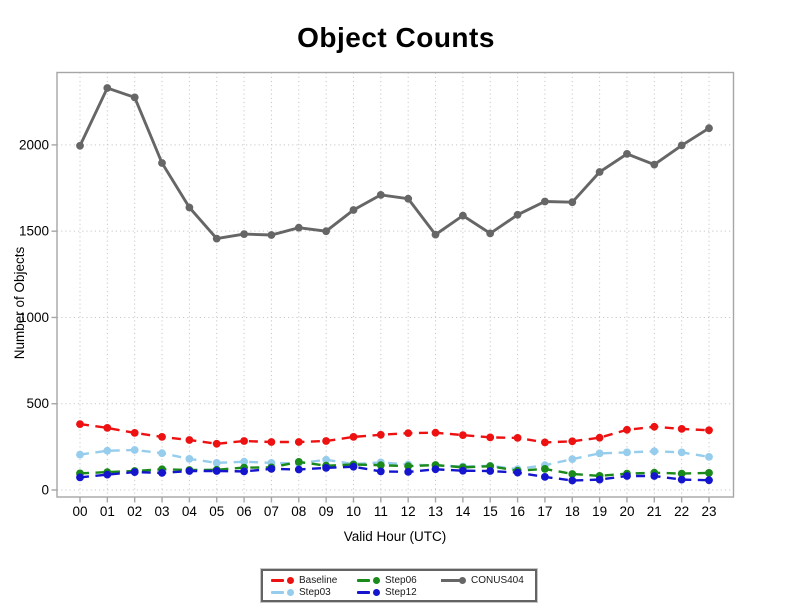 This screenshot has width=792, height=612. What do you see at coordinates (435, 511) in the screenshot?
I see `x-tick-label: 13` at bounding box center [435, 511].